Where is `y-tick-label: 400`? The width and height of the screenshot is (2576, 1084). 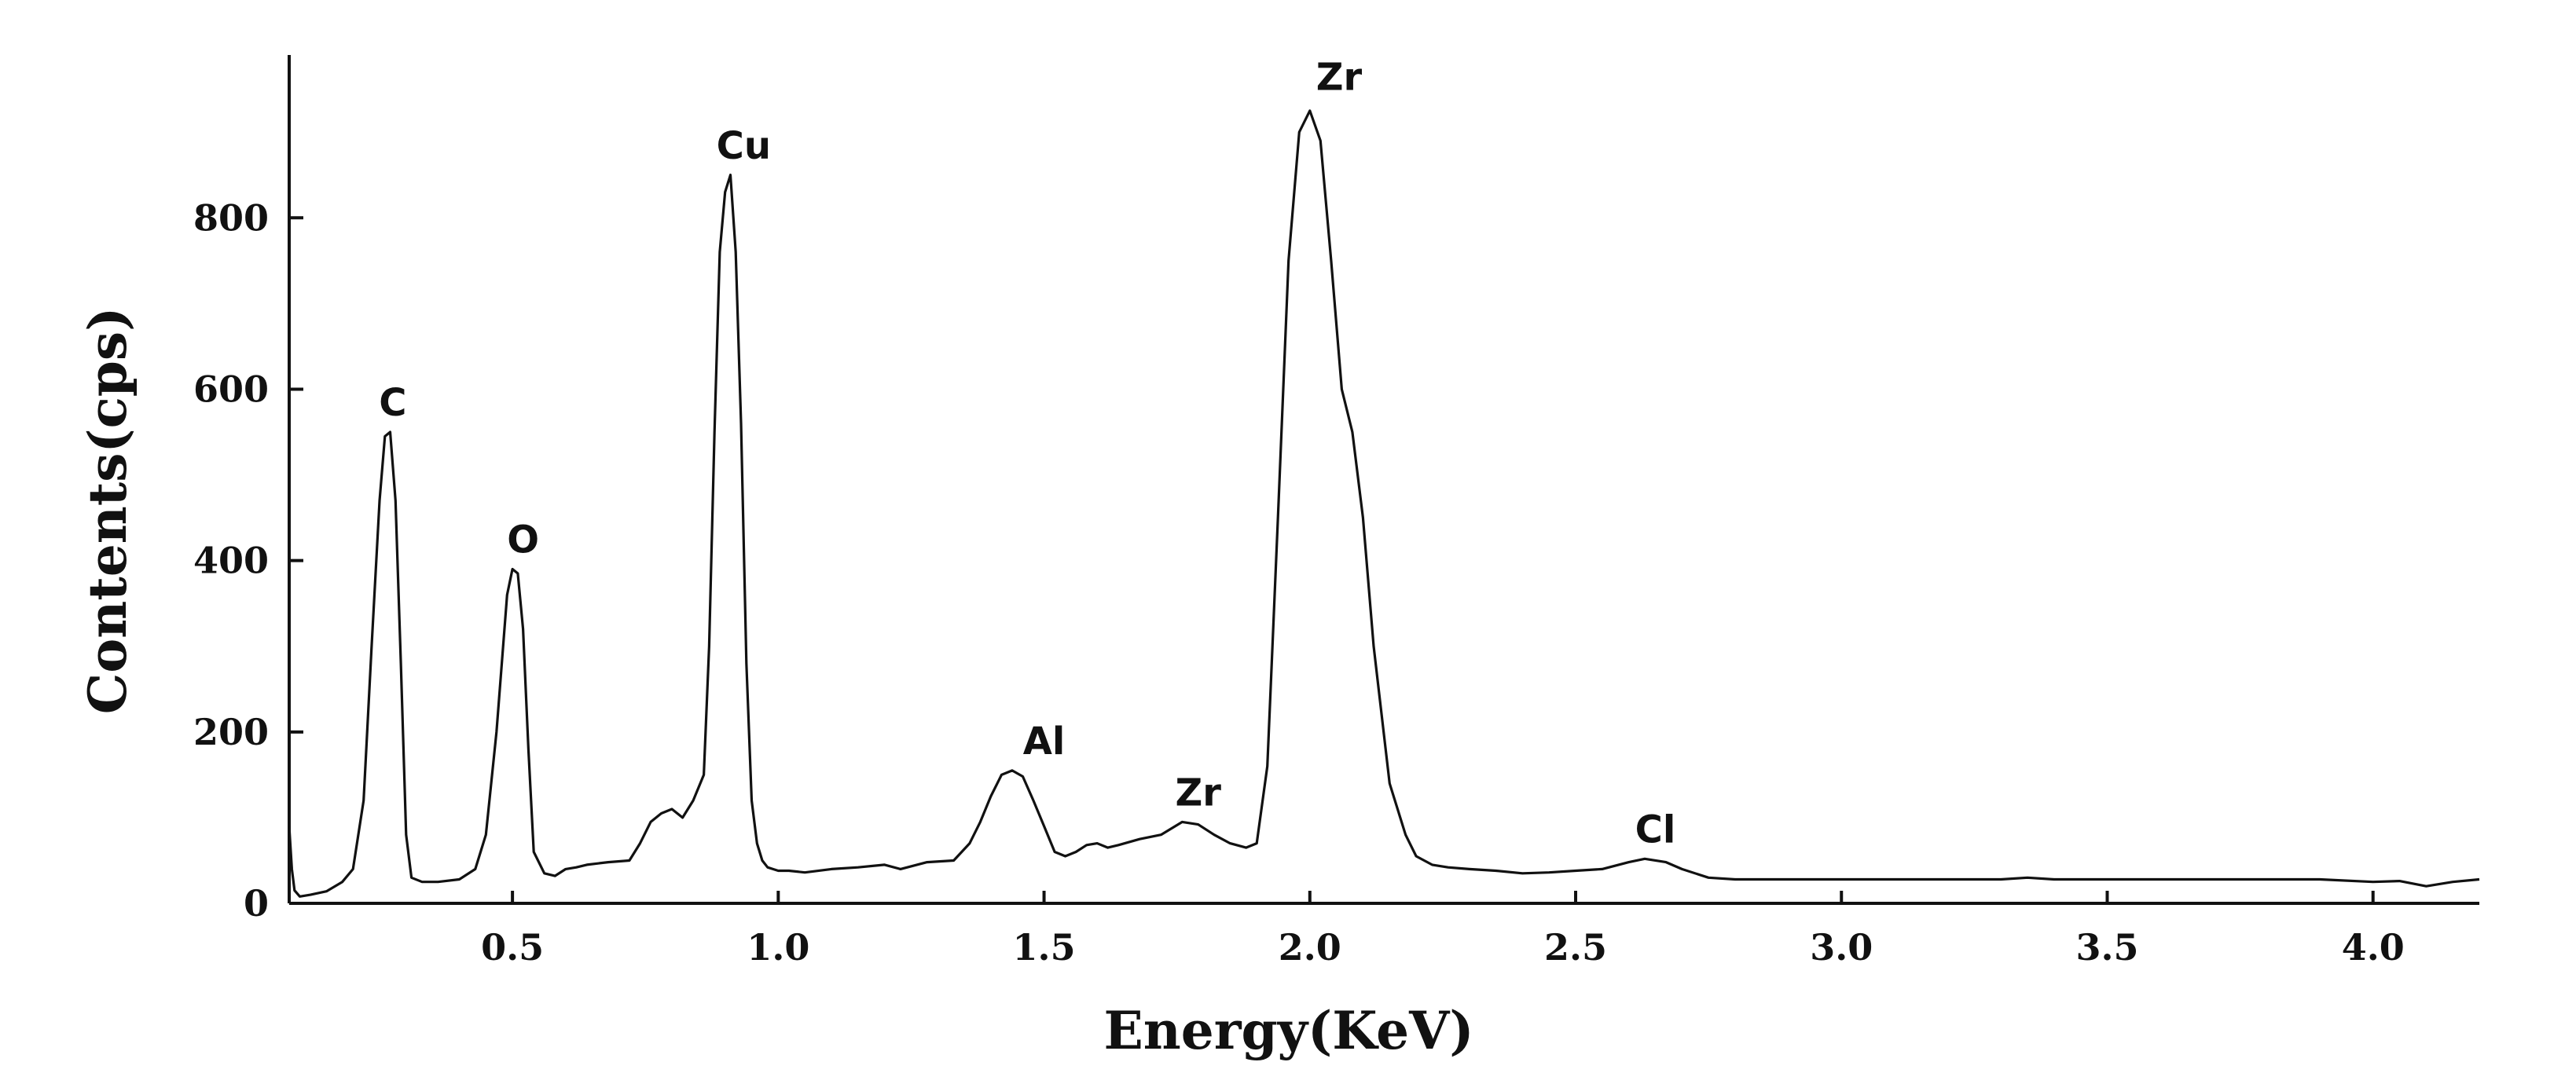 y-tick-label: 400 is located at coordinates (231, 561).